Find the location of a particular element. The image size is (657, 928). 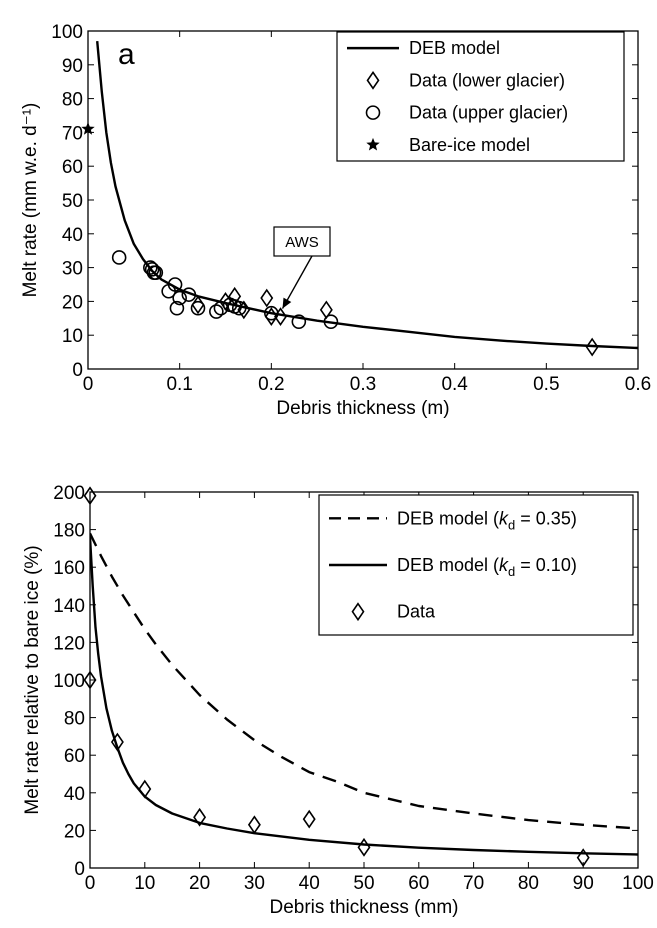

y-tick-label: 70 is located at coordinates (72, 133).